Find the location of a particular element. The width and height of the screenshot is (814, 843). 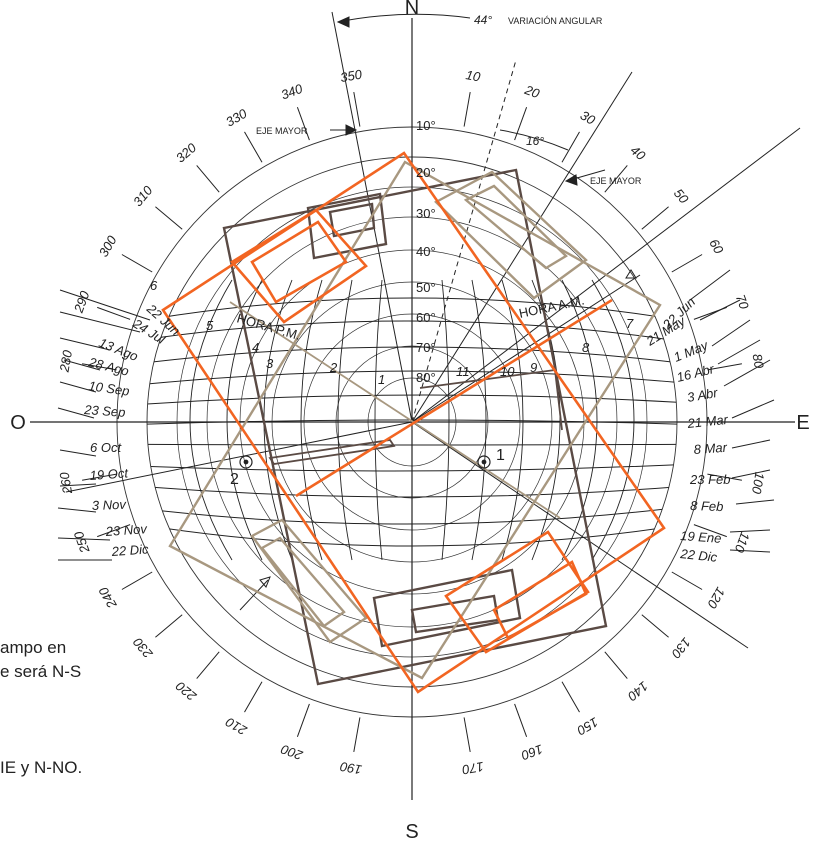

azimuth-label: 260 is located at coordinates (65, 483).